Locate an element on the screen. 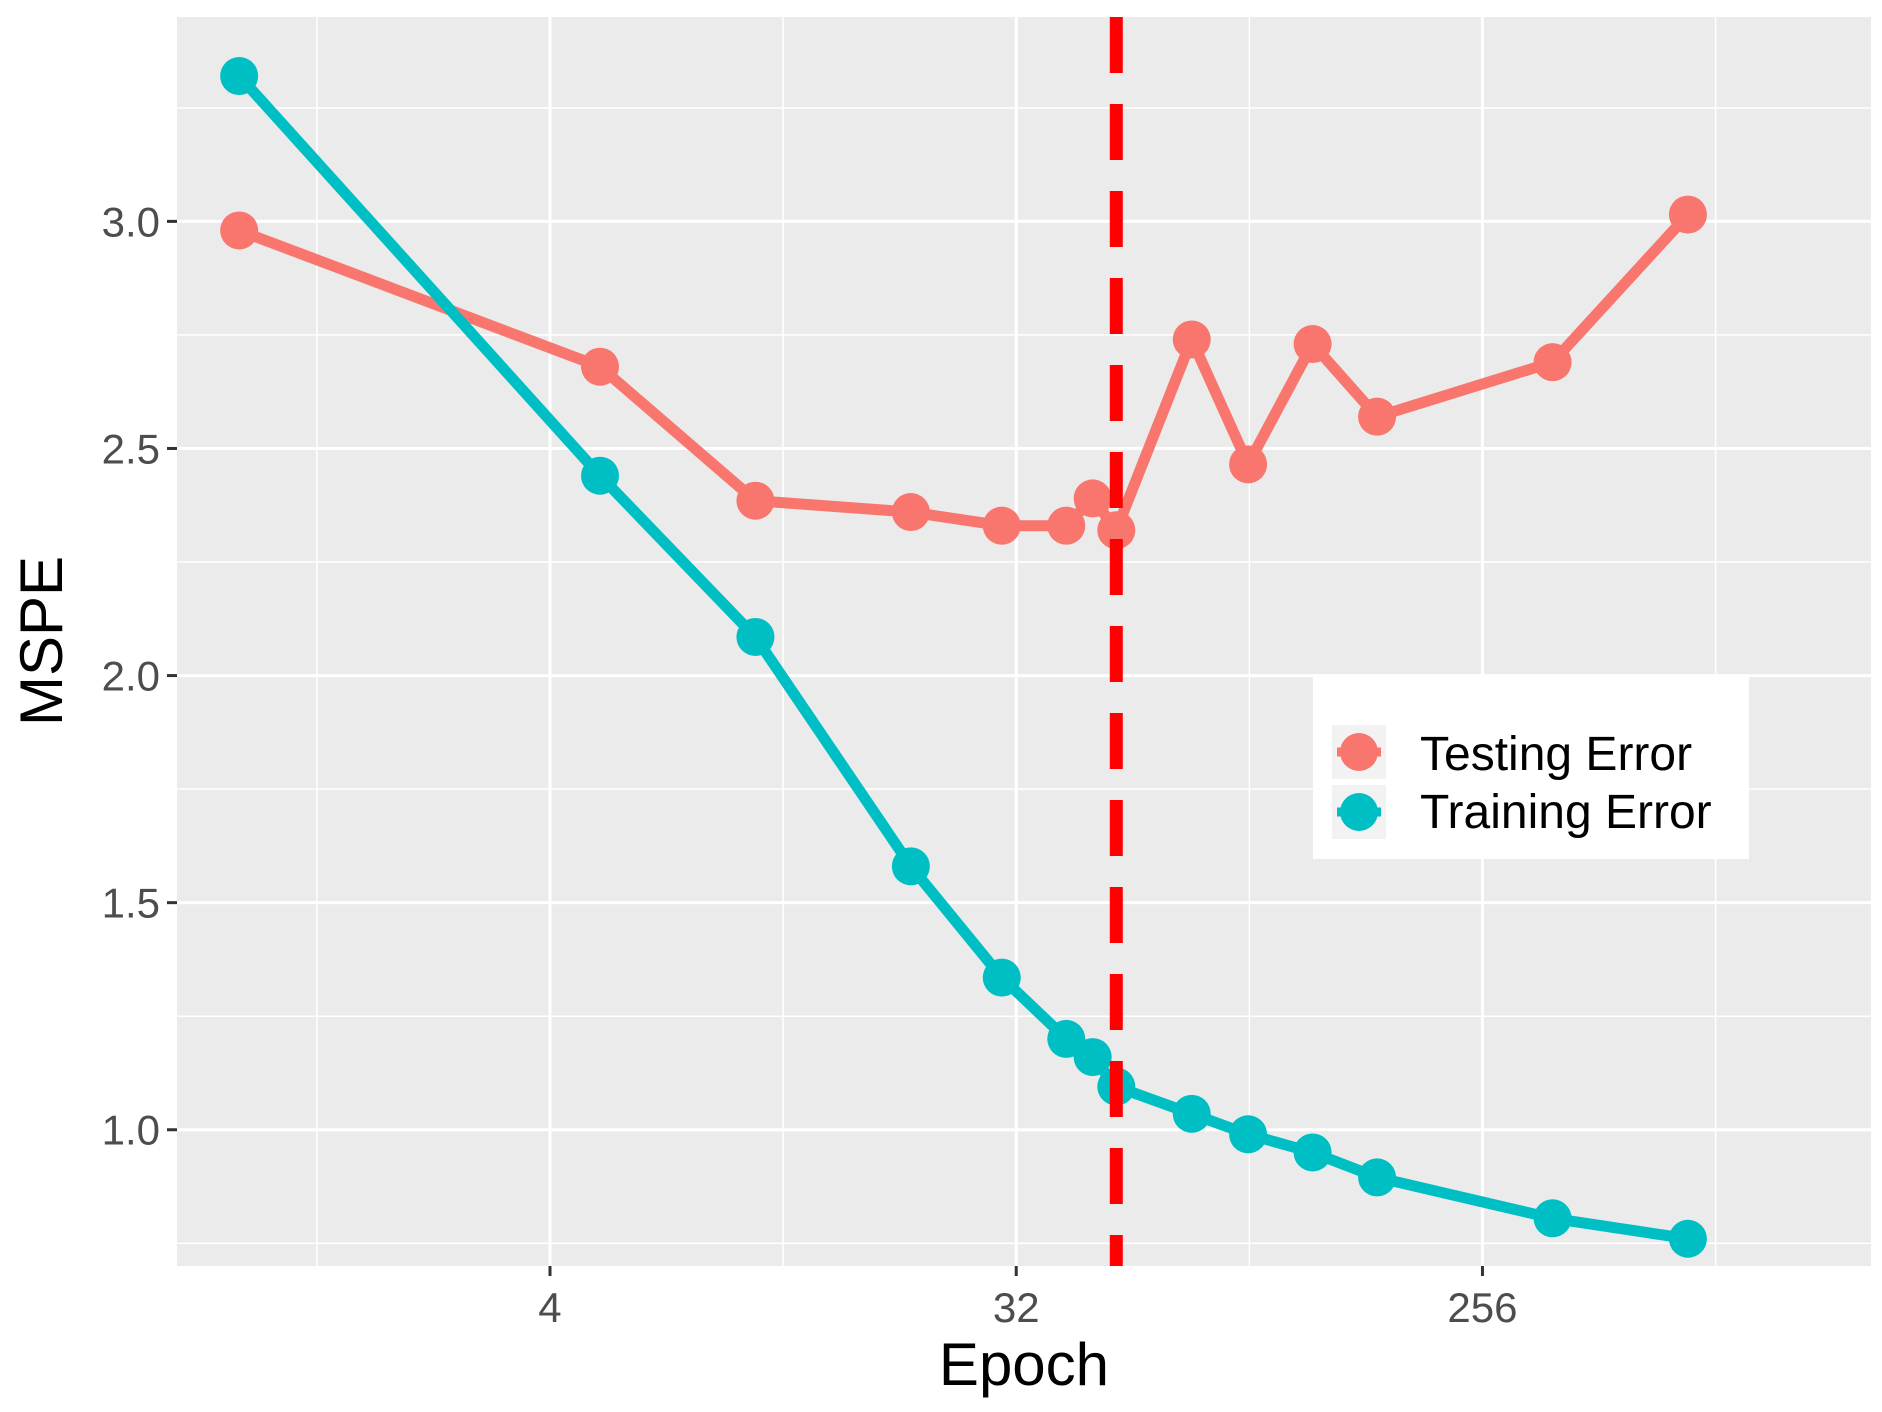 The width and height of the screenshot is (1882, 1412). legend-dot-testing-error is located at coordinates (1359, 752).